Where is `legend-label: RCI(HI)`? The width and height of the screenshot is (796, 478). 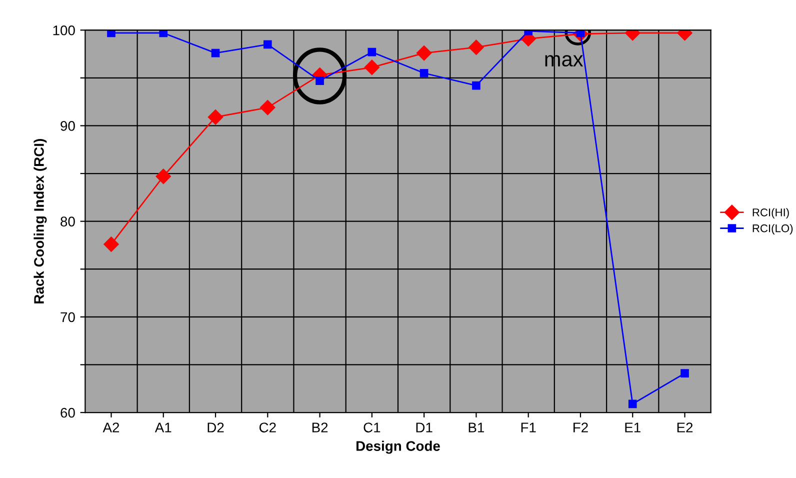
legend-label: RCI(HI) is located at coordinates (770, 213).